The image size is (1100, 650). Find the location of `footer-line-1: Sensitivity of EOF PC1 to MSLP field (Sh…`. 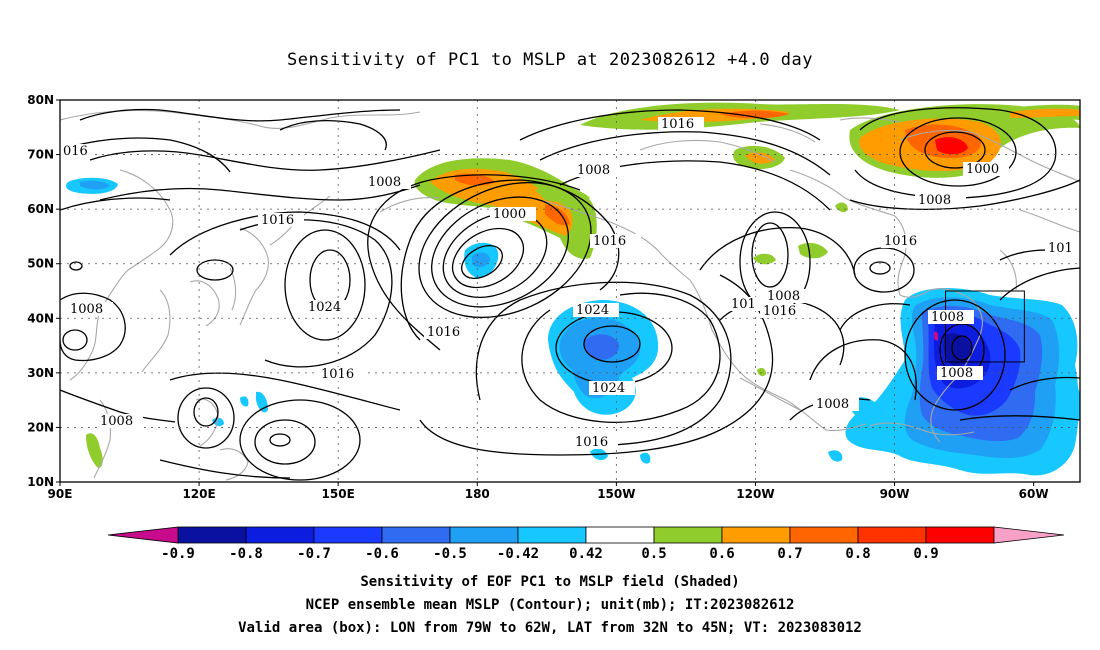

footer-line-1: Sensitivity of EOF PC1 to MSLP field (Sh… is located at coordinates (550, 582).